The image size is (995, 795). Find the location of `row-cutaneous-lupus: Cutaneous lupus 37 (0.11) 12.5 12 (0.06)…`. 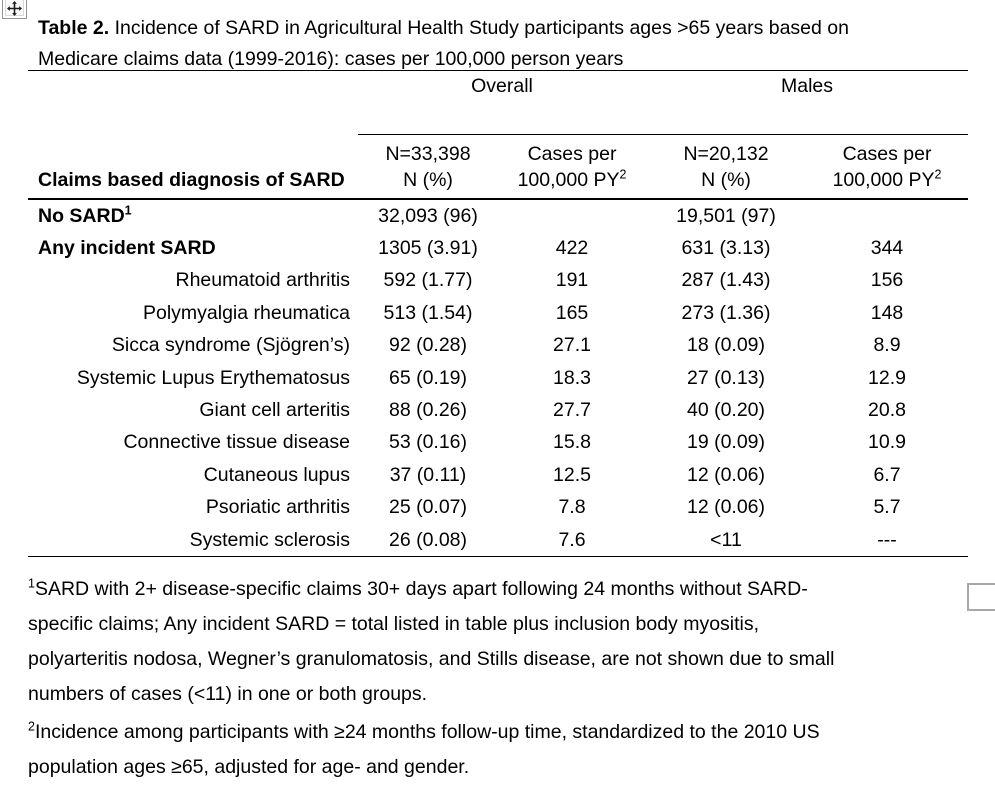

row-cutaneous-lupus: Cutaneous lupus 37 (0.11) 12.5 12 (0.06)… is located at coordinates (498, 475).